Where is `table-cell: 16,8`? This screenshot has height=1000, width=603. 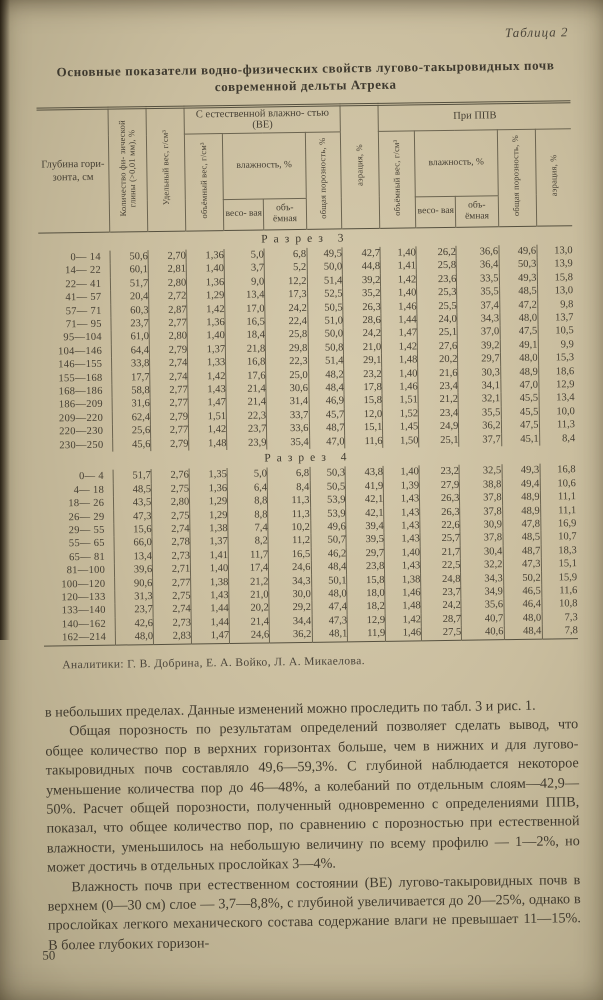
table-cell: 16,8 is located at coordinates (245, 362).